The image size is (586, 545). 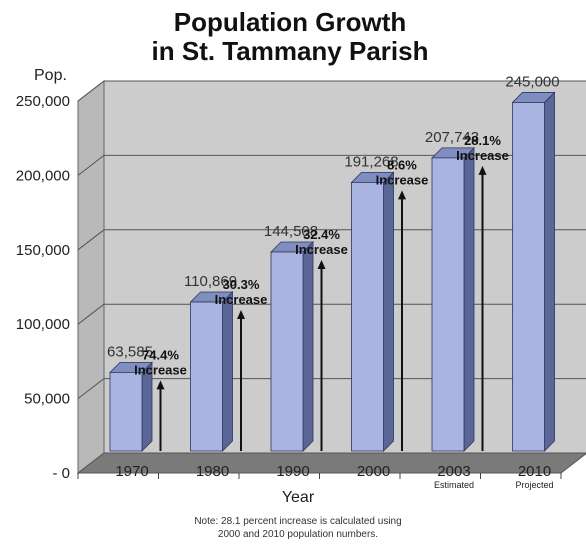 I want to click on floor, so click(x=331, y=463).